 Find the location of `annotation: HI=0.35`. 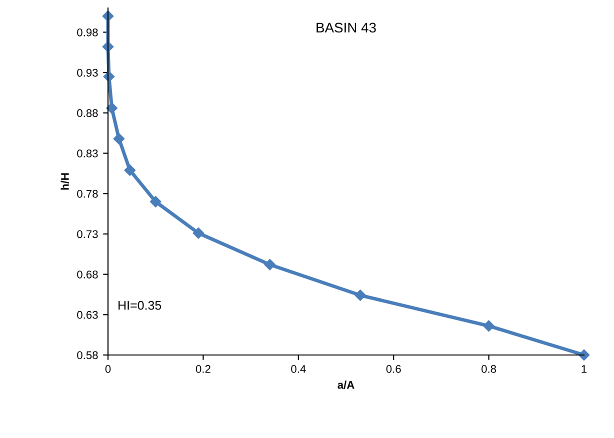

annotation: HI=0.35 is located at coordinates (140, 305).